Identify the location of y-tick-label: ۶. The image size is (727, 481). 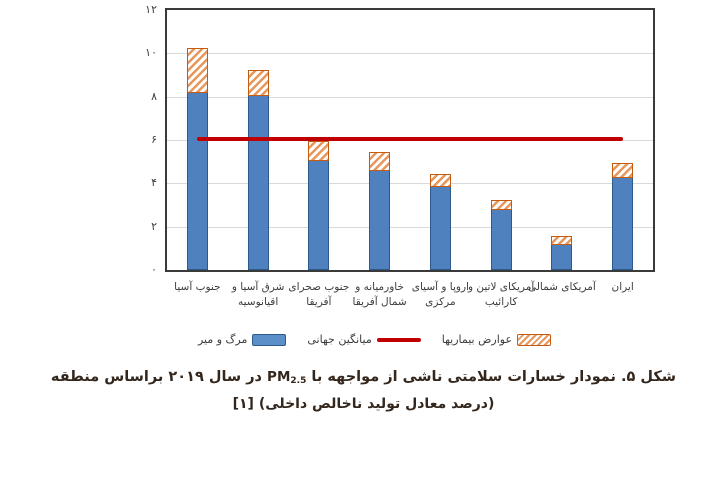
(154, 139).